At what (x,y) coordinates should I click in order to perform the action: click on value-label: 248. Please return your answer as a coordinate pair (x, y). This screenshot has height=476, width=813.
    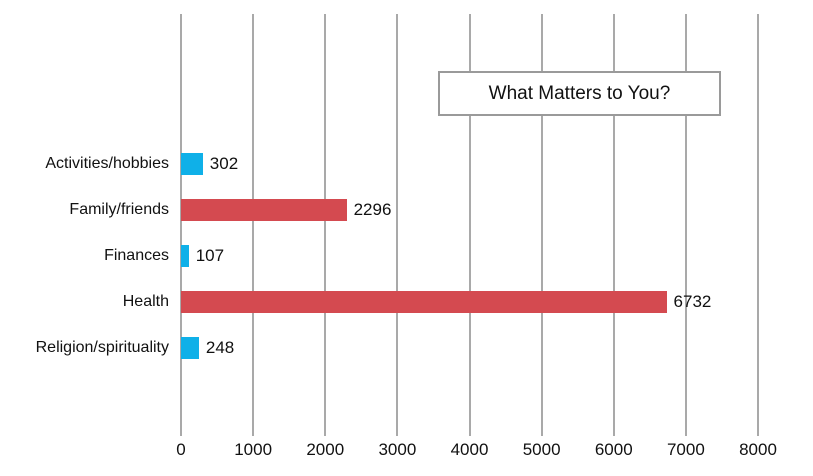
    Looking at the image, I should click on (220, 347).